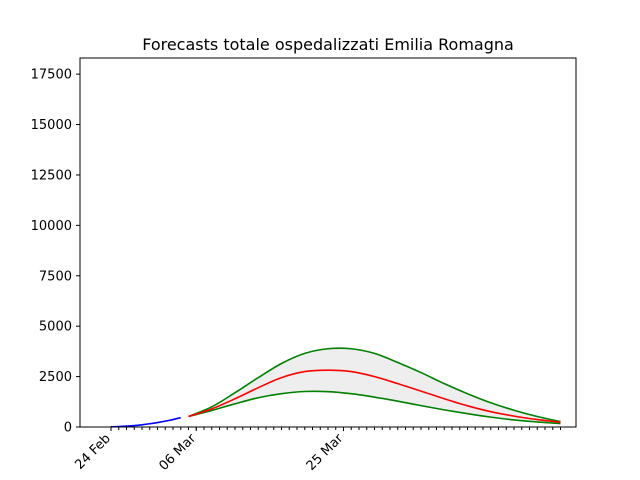  I want to click on y-tick-label: 2500, so click(55, 377).